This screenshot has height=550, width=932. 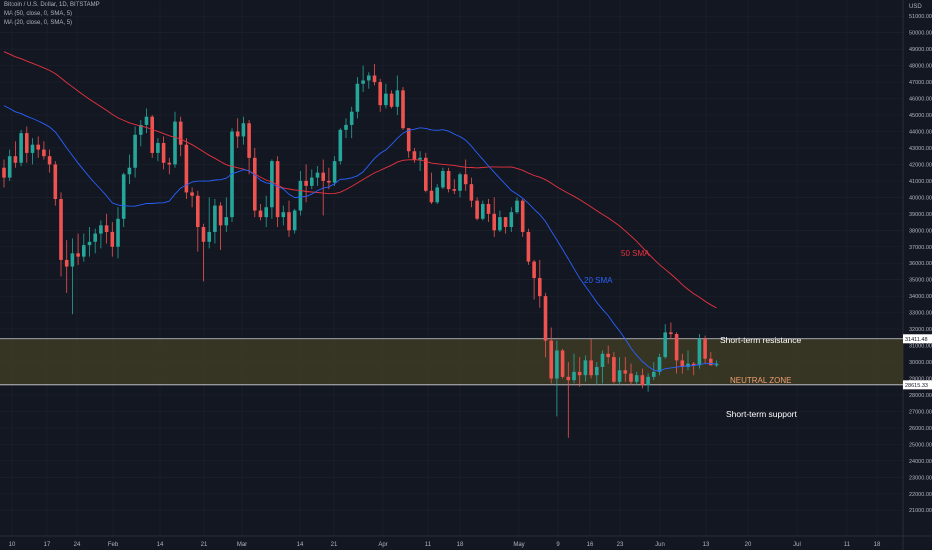 What do you see at coordinates (761, 340) in the screenshot?
I see `resistance-label: Short-term resistance` at bounding box center [761, 340].